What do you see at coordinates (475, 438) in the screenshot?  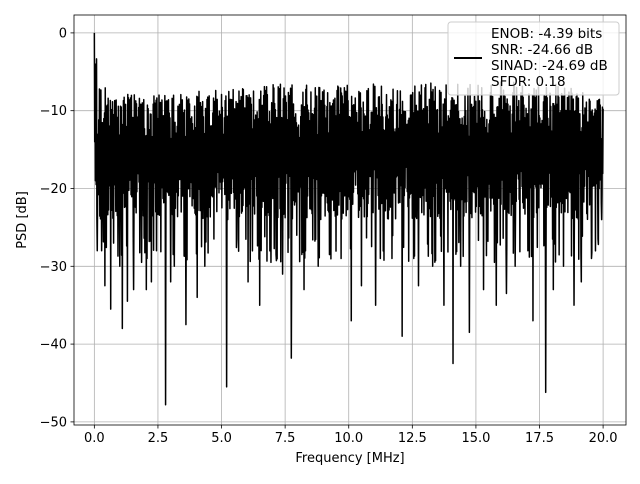 I see `x-tick-label: 15.0` at bounding box center [475, 438].